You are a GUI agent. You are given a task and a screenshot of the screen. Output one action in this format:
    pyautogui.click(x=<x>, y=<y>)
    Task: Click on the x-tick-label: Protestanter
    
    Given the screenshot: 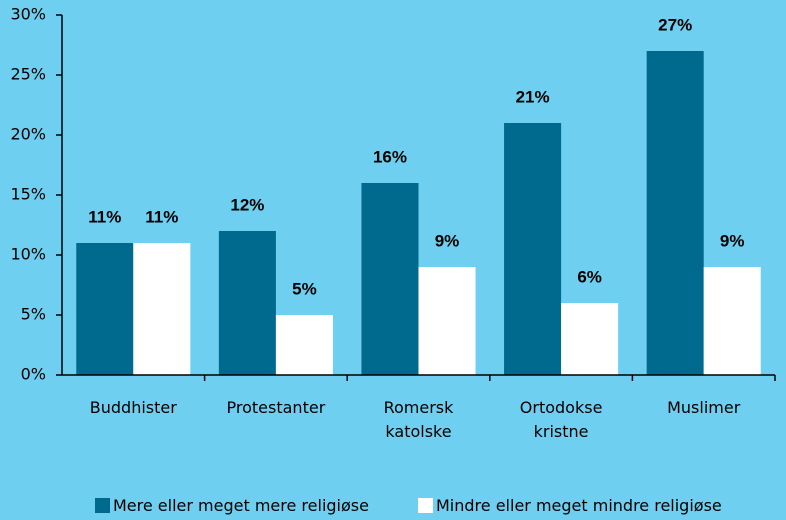 What is the action you would take?
    pyautogui.click(x=276, y=407)
    